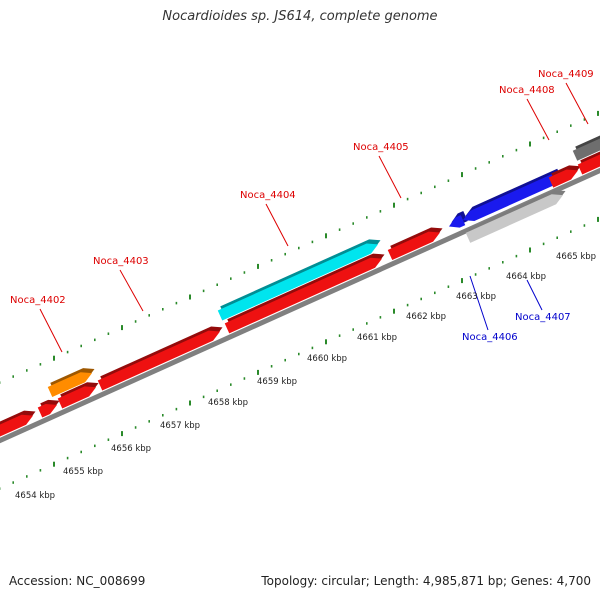 The height and width of the screenshot is (600, 600). Describe the element at coordinates (38, 300) in the screenshot. I see `gene-label-noca-4402: Noca_4402` at that location.